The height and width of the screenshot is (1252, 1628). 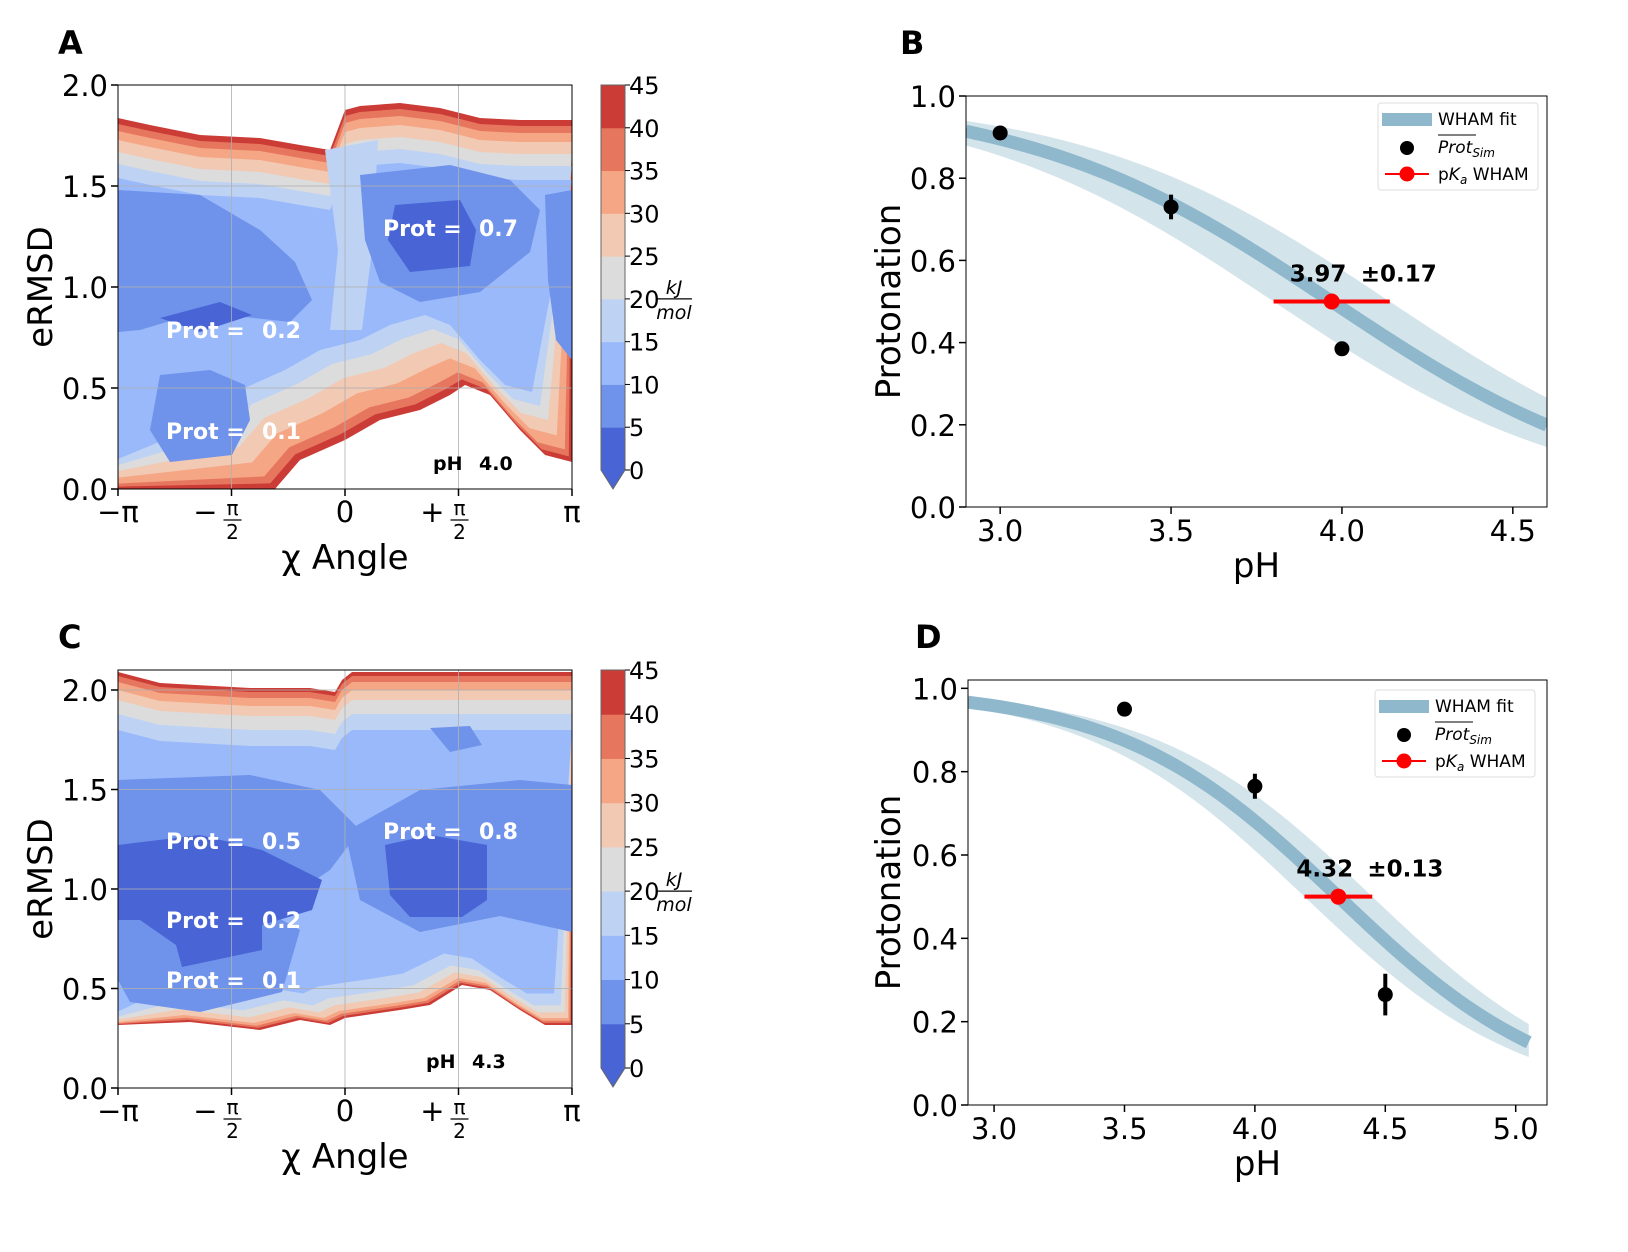 What do you see at coordinates (498, 832) in the screenshot?
I see `prot-annotation-value: 0.8` at bounding box center [498, 832].